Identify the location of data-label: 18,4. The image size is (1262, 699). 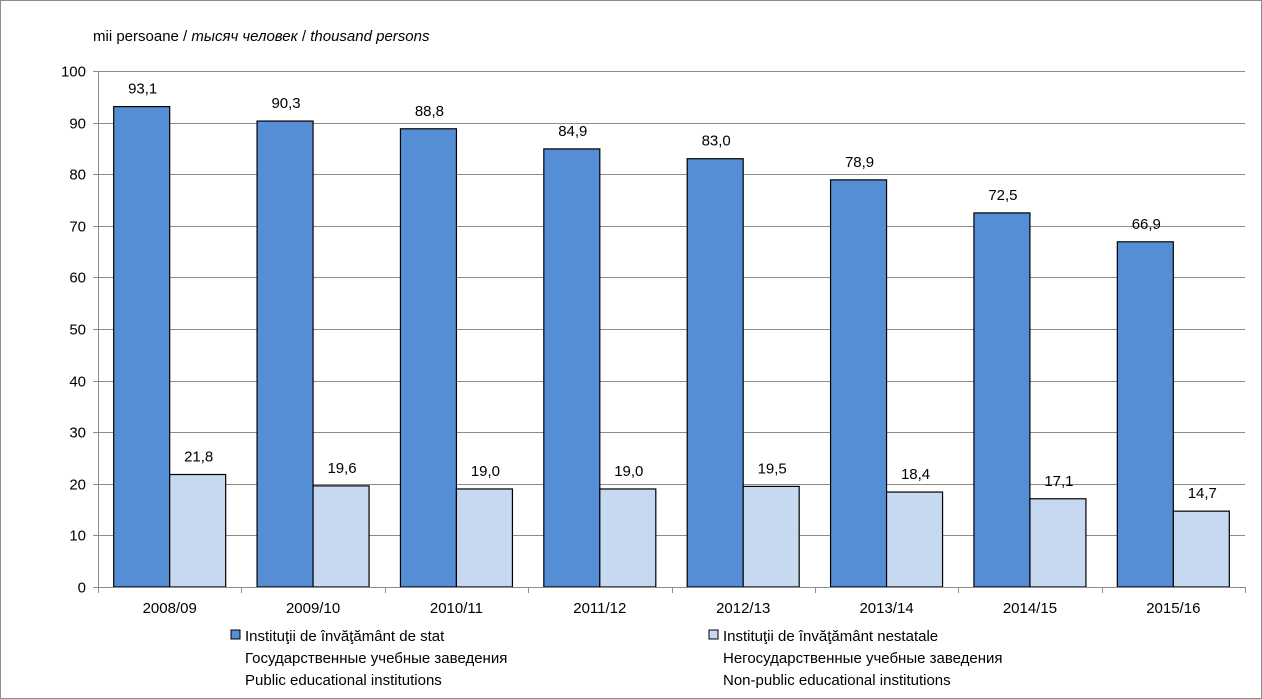
(915, 474).